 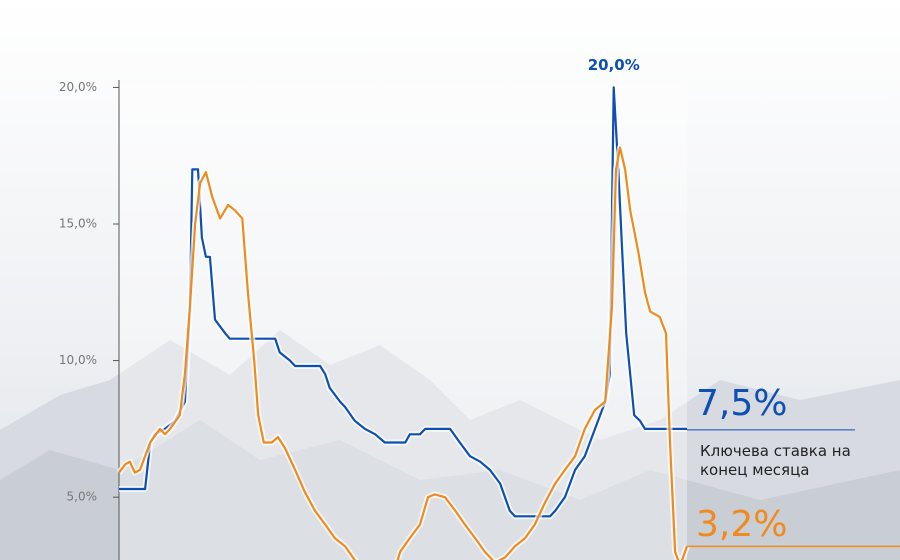 I want to click on y-tick-label: 20,0%, so click(x=78, y=87).